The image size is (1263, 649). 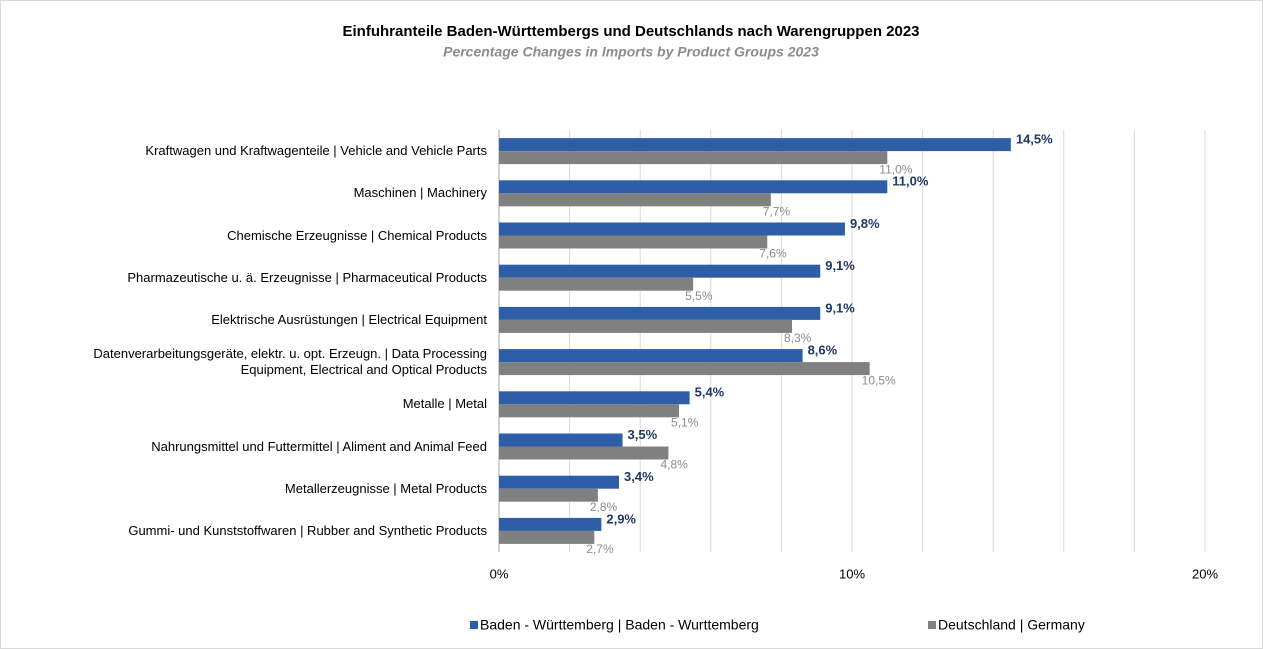 What do you see at coordinates (685, 422) in the screenshot?
I see `data-label: 5,1%` at bounding box center [685, 422].